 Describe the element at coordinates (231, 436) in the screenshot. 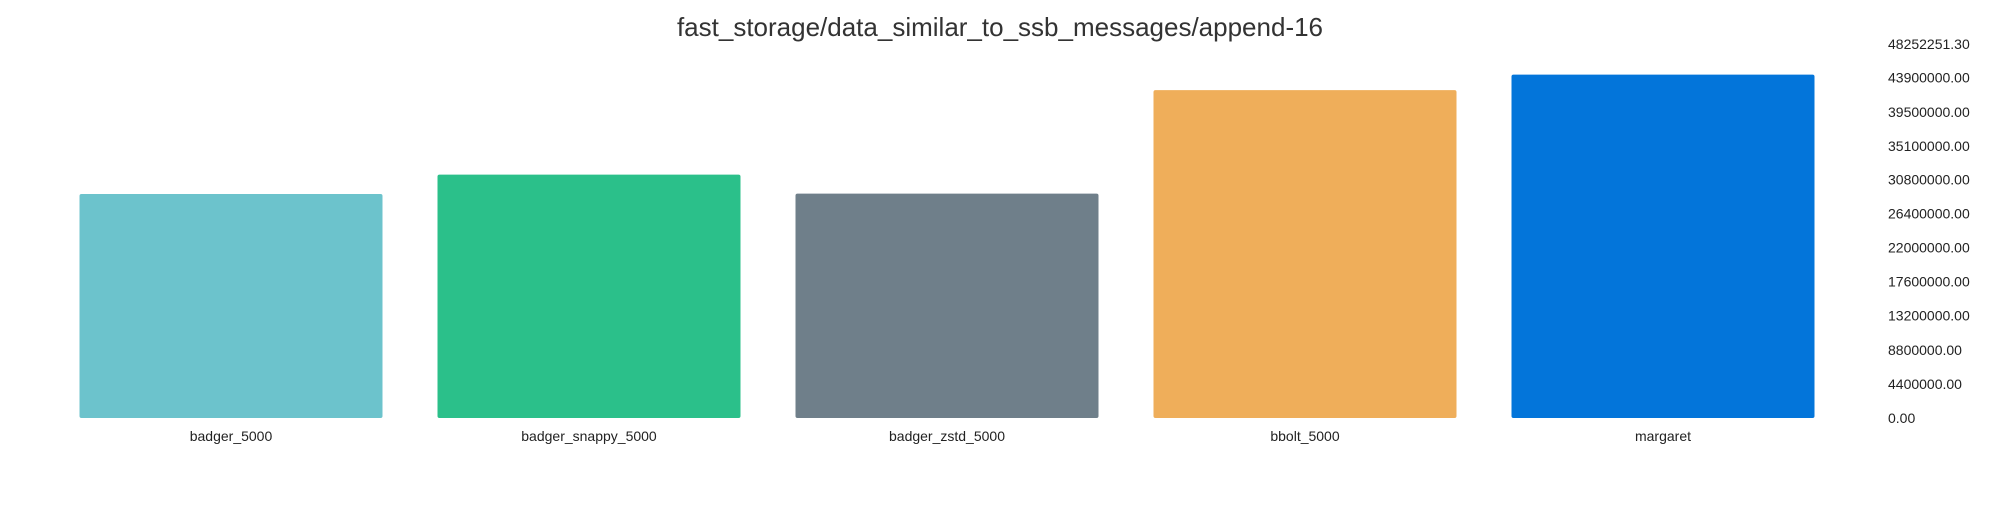

I see `x-tick-label: badger_5000` at that location.